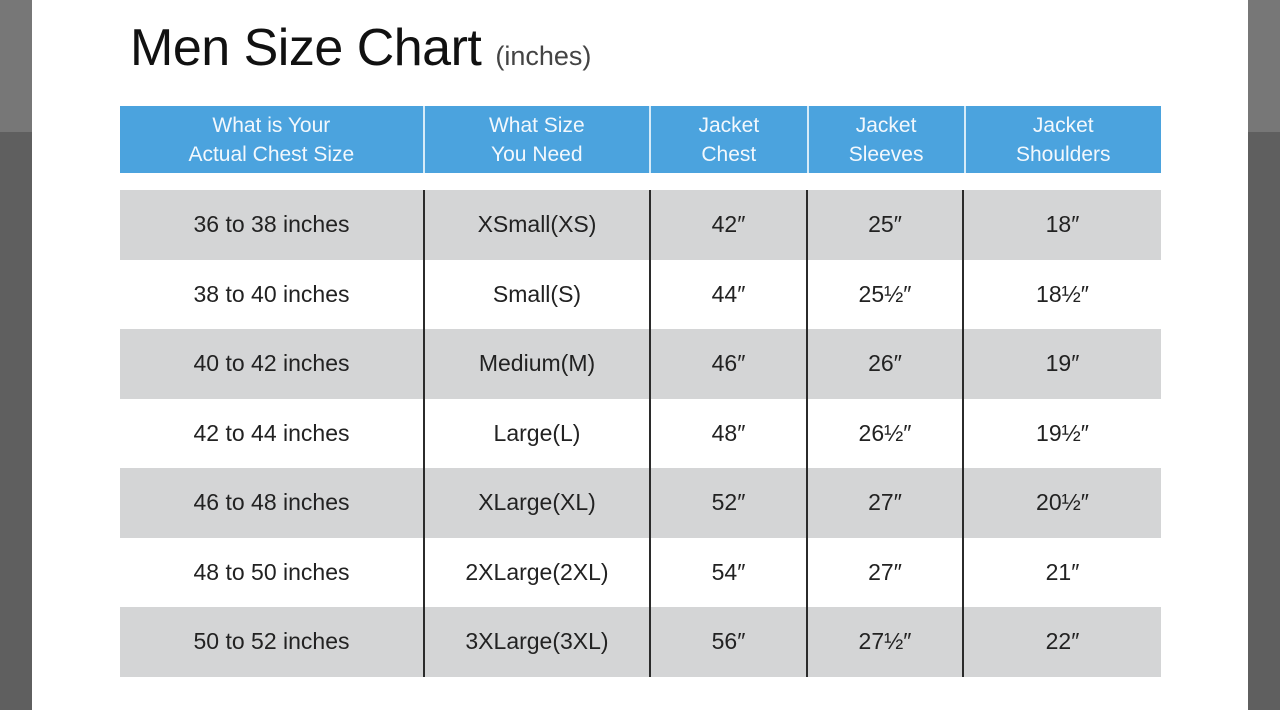 Image resolution: width=1280 pixels, height=710 pixels. I want to click on table-cell: 25″, so click(886, 225).